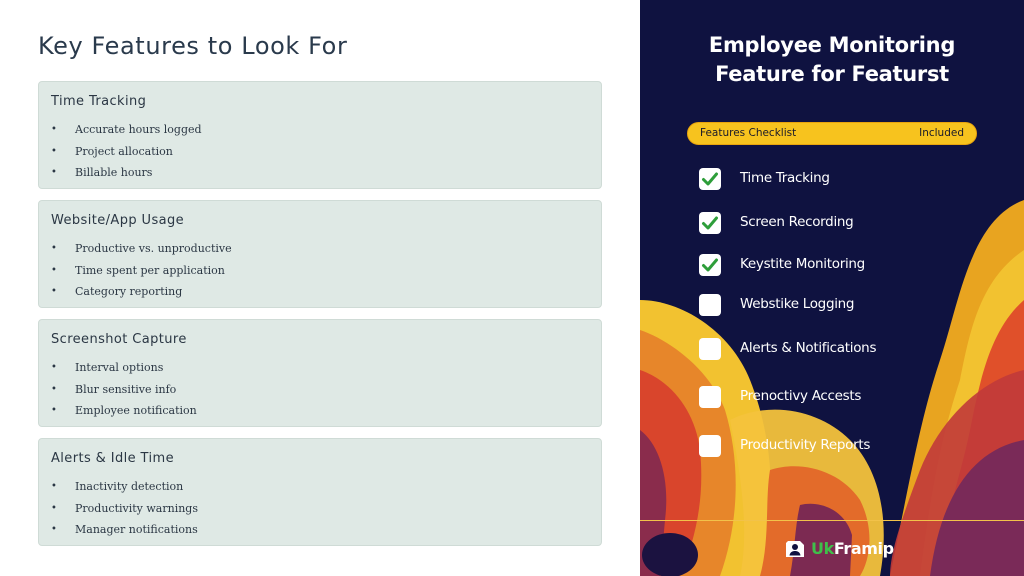 Image resolution: width=1024 pixels, height=576 pixels. Describe the element at coordinates (99, 101) in the screenshot. I see `card-title: Time Tracking` at that location.